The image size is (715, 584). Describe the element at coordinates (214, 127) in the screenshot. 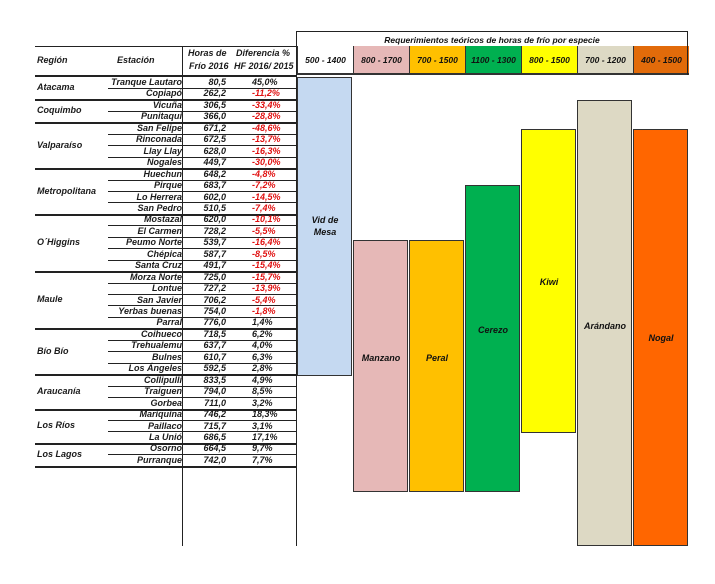

I see `hours-cell: 671,2` at that location.